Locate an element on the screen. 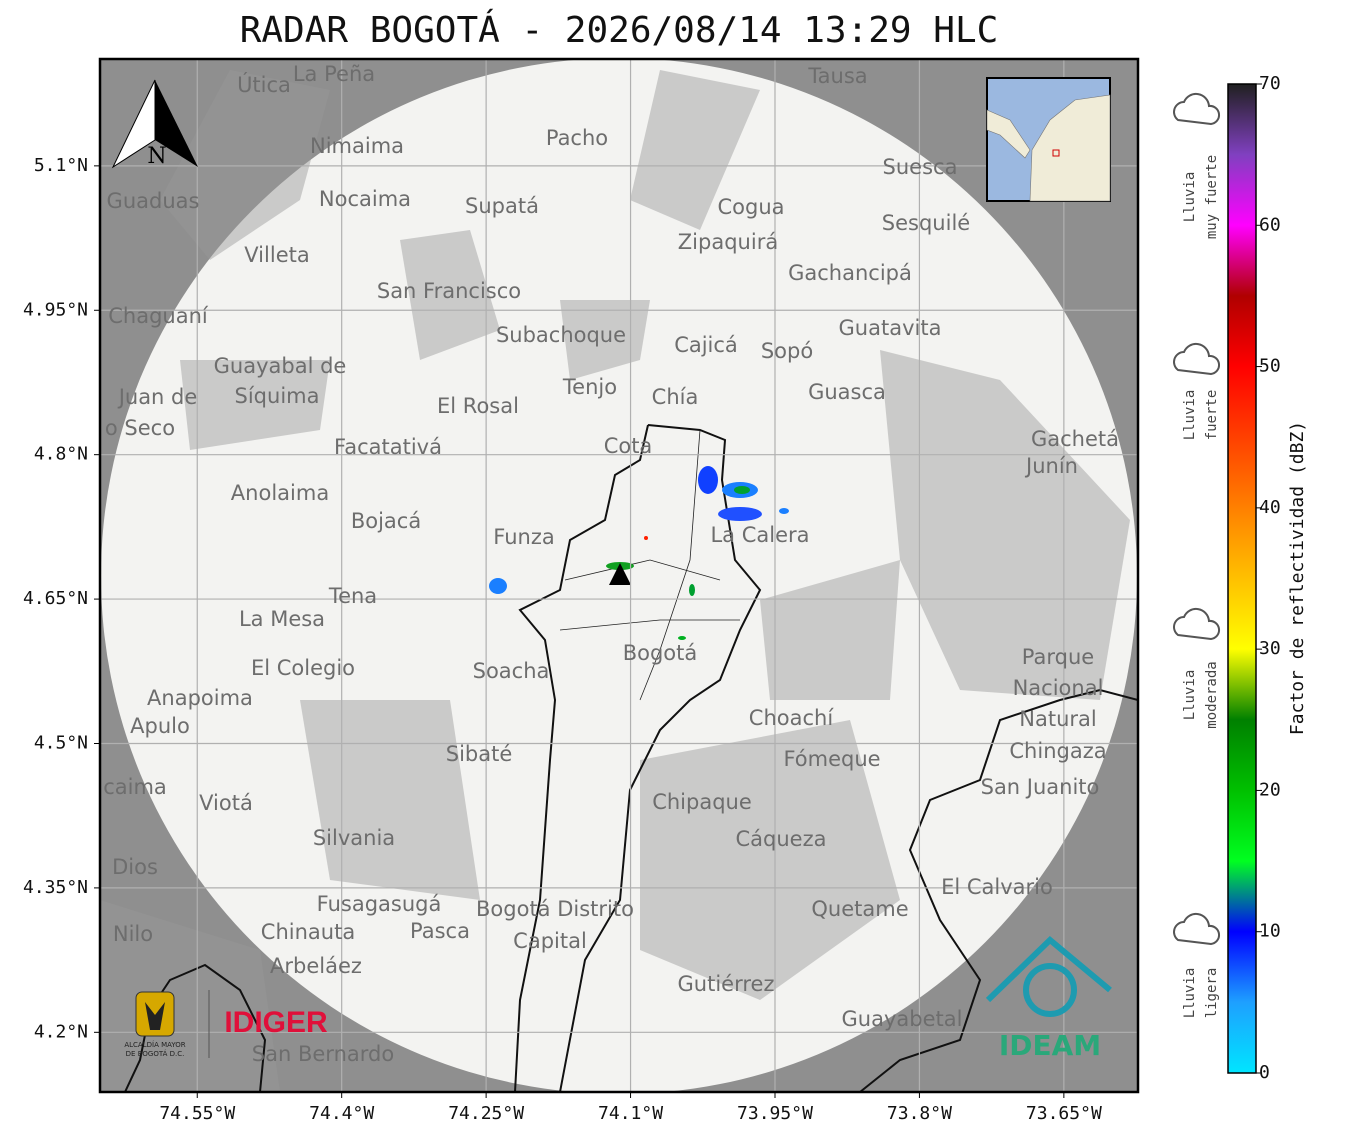 The image size is (1349, 1143). place-label: Síquima is located at coordinates (277, 396).